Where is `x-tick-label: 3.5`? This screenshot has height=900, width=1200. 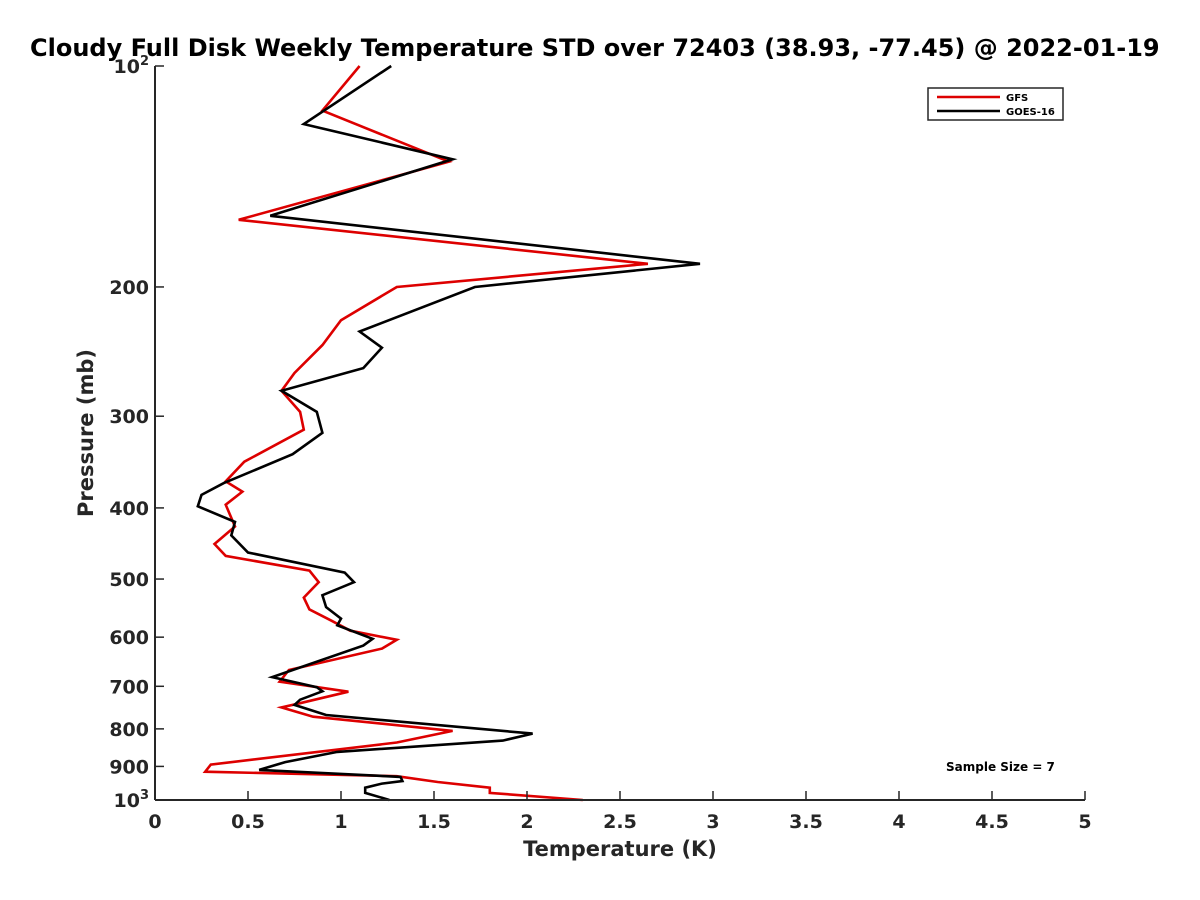 x-tick-label: 3.5 is located at coordinates (806, 822).